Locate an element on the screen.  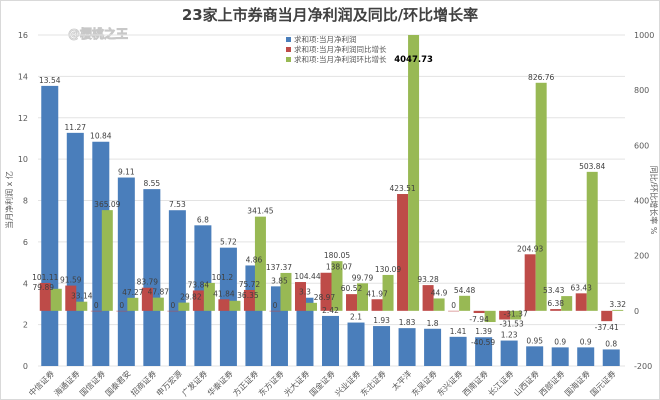
data-label: 47.27 is located at coordinates (133, 292).